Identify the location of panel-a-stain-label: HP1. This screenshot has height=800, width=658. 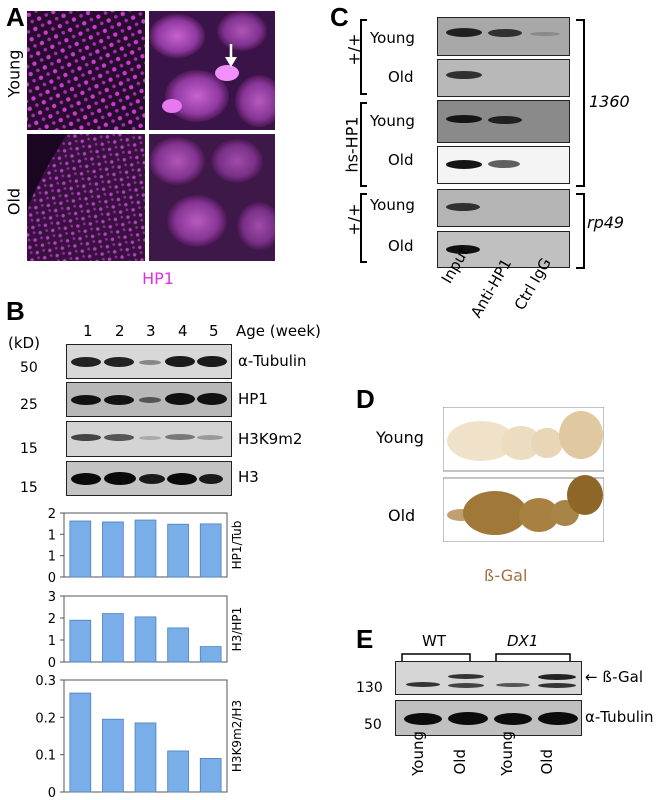
(158, 278).